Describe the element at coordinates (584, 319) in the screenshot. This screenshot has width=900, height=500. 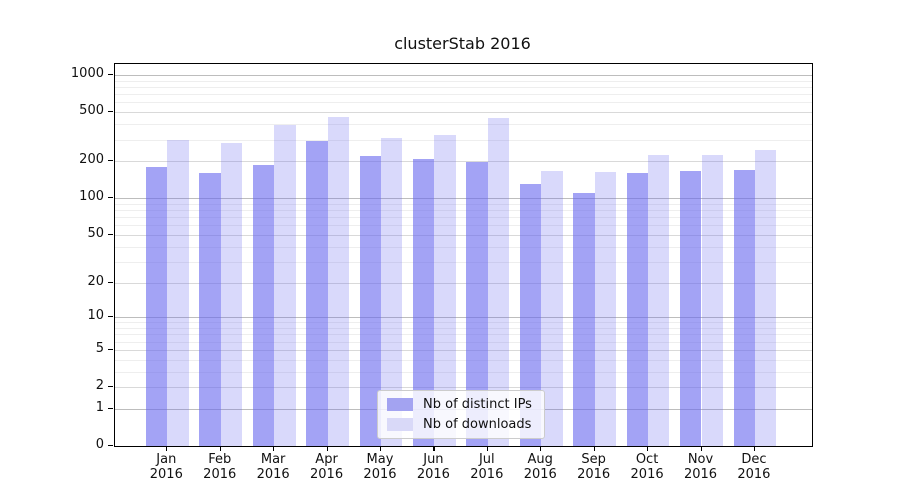
I see `bar-sep-ips` at that location.